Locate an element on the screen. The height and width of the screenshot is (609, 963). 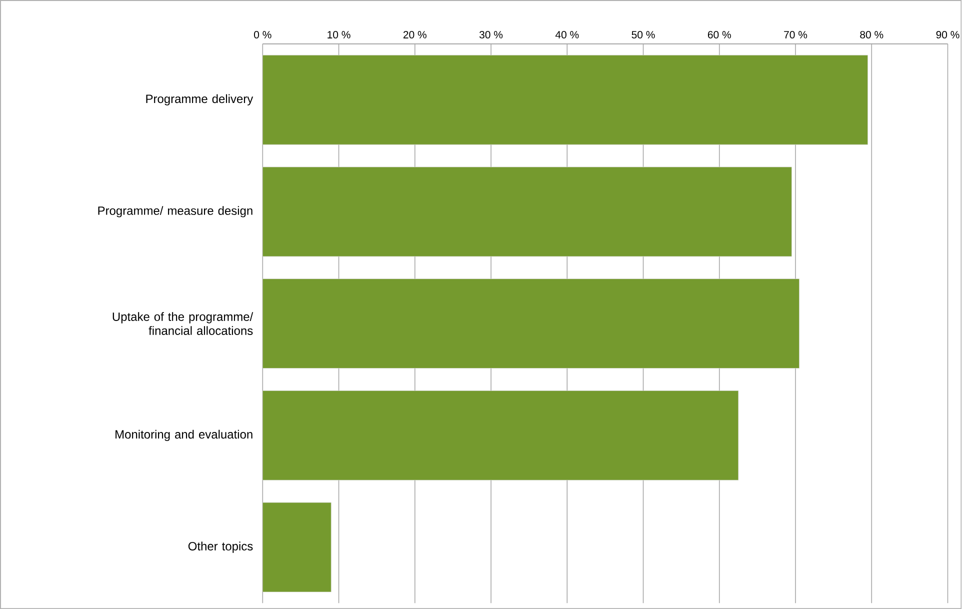
x-tick-label: 80 % is located at coordinates (872, 34).